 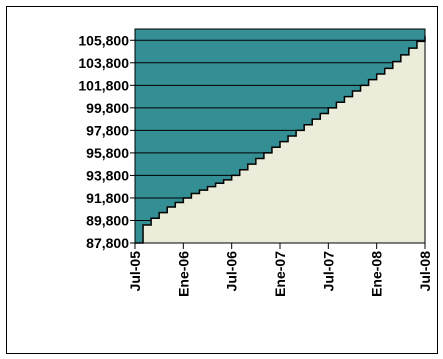 I want to click on x-tick-label: Ene-07, so click(x=280, y=274).